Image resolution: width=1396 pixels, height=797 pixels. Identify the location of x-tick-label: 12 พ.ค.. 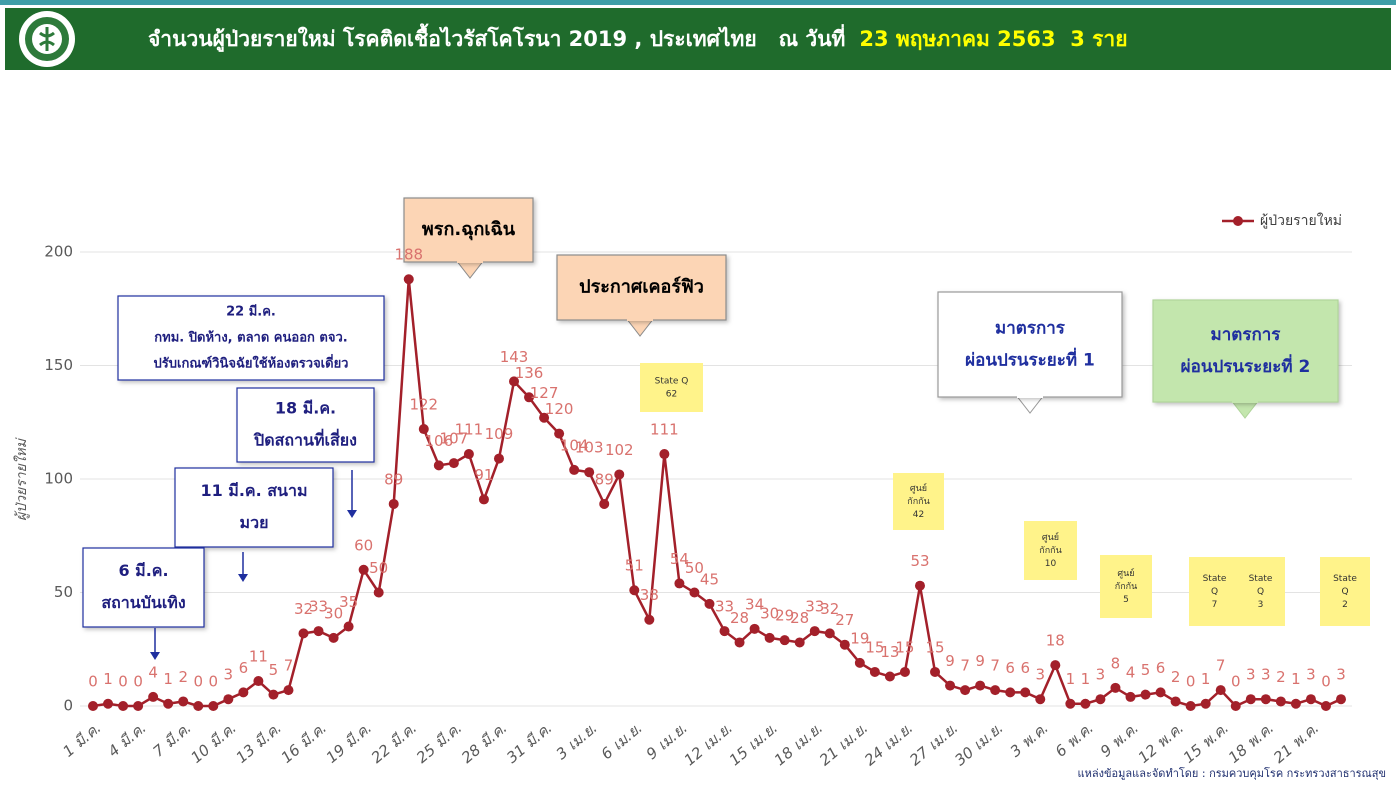
(1161, 743).